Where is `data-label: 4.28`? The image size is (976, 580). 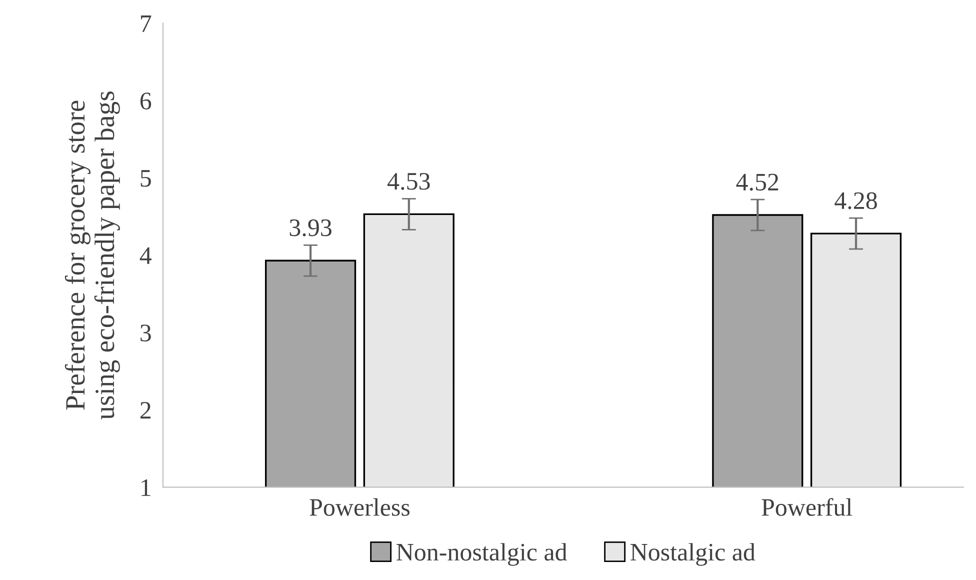
data-label: 4.28 is located at coordinates (855, 201).